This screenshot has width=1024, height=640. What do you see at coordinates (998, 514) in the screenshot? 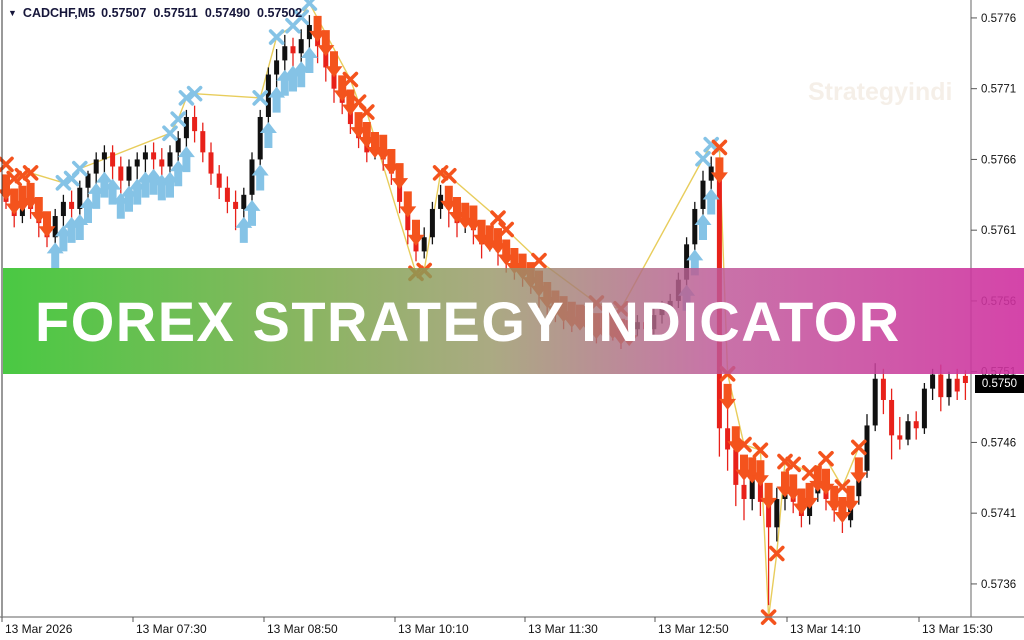
I see `price-axis-label: 0.5741` at bounding box center [998, 514].